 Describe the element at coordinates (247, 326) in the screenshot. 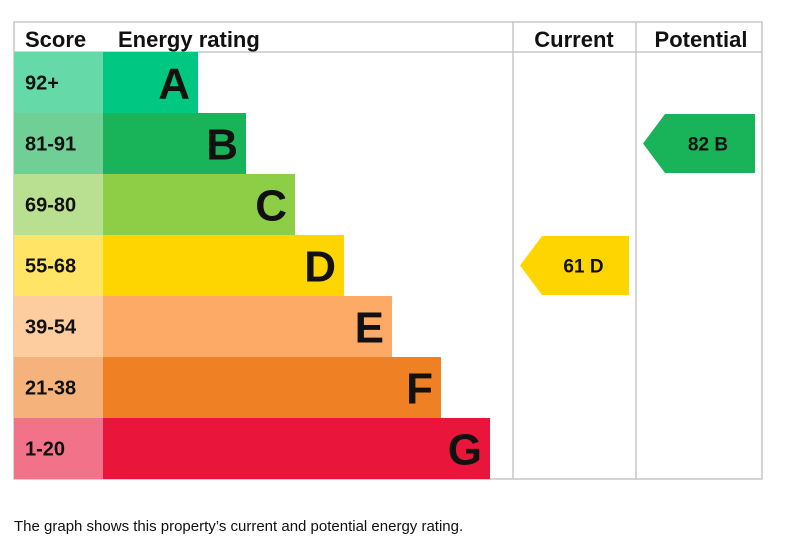

I see `band-bar-e` at that location.